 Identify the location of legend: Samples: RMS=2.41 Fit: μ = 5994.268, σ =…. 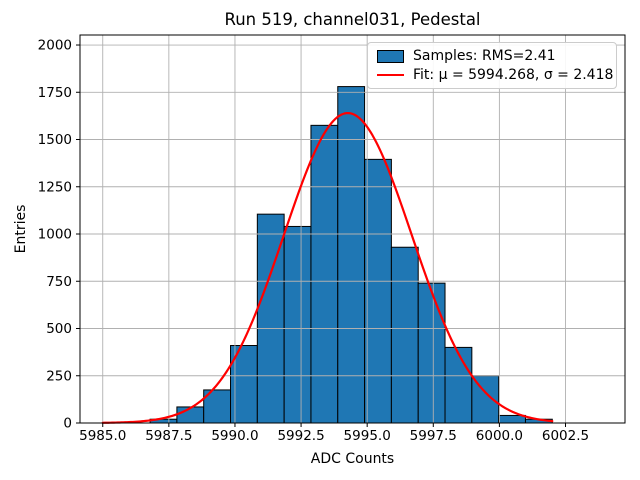
(492, 65).